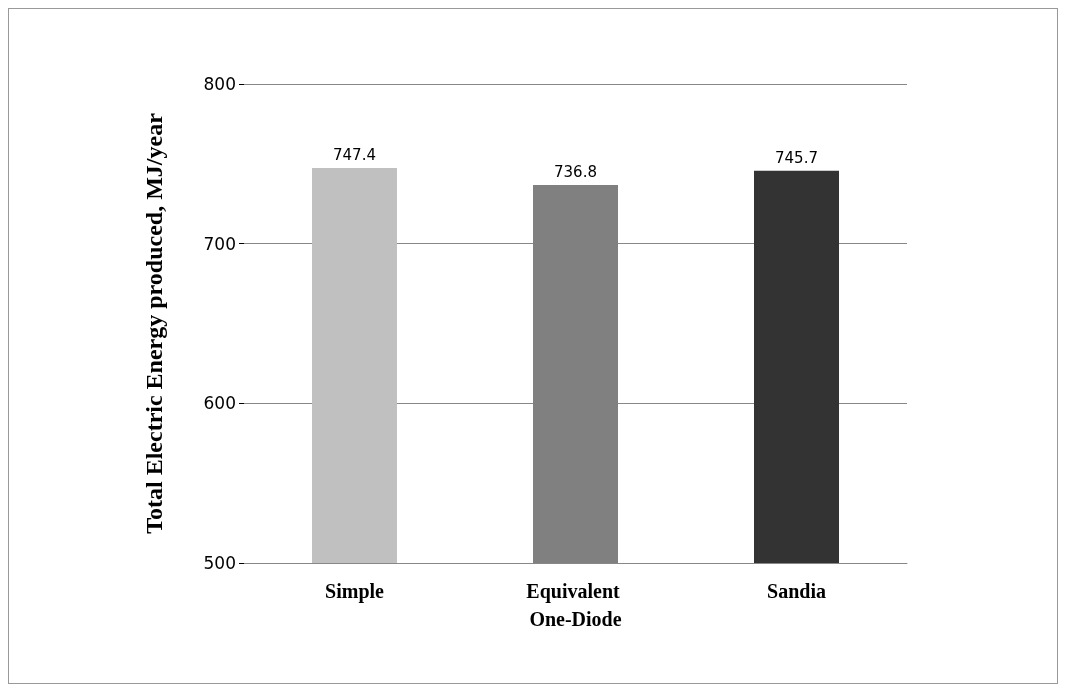  What do you see at coordinates (796, 591) in the screenshot?
I see `x-tick-label: Sandia` at bounding box center [796, 591].